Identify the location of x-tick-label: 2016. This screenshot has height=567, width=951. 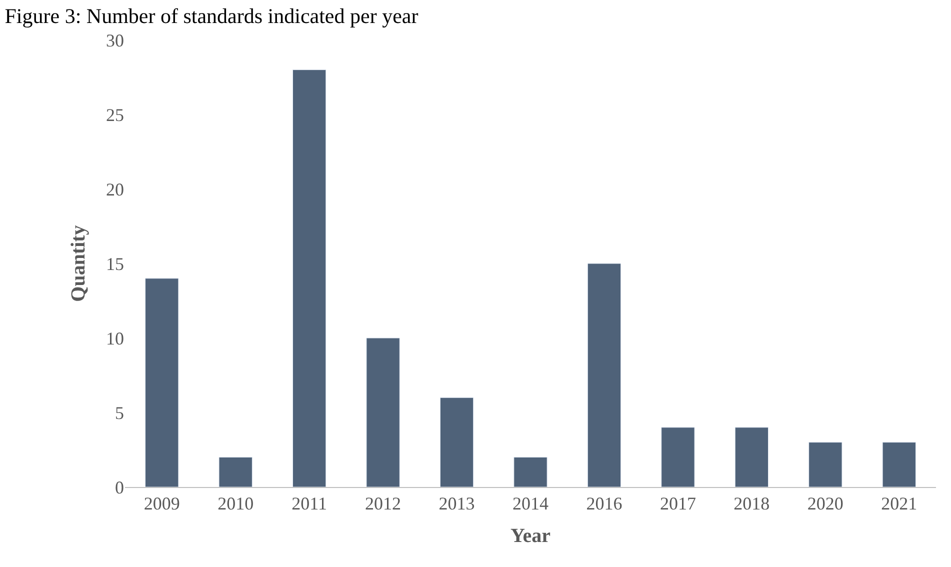
(604, 504).